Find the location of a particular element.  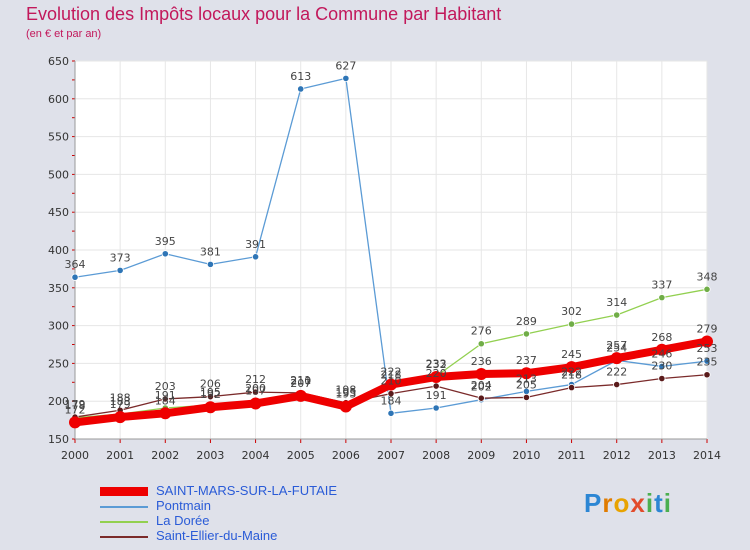

legend-item-saint-mars: SAINT-MARS-SUR-LA-FUTAIE is located at coordinates (260, 491).